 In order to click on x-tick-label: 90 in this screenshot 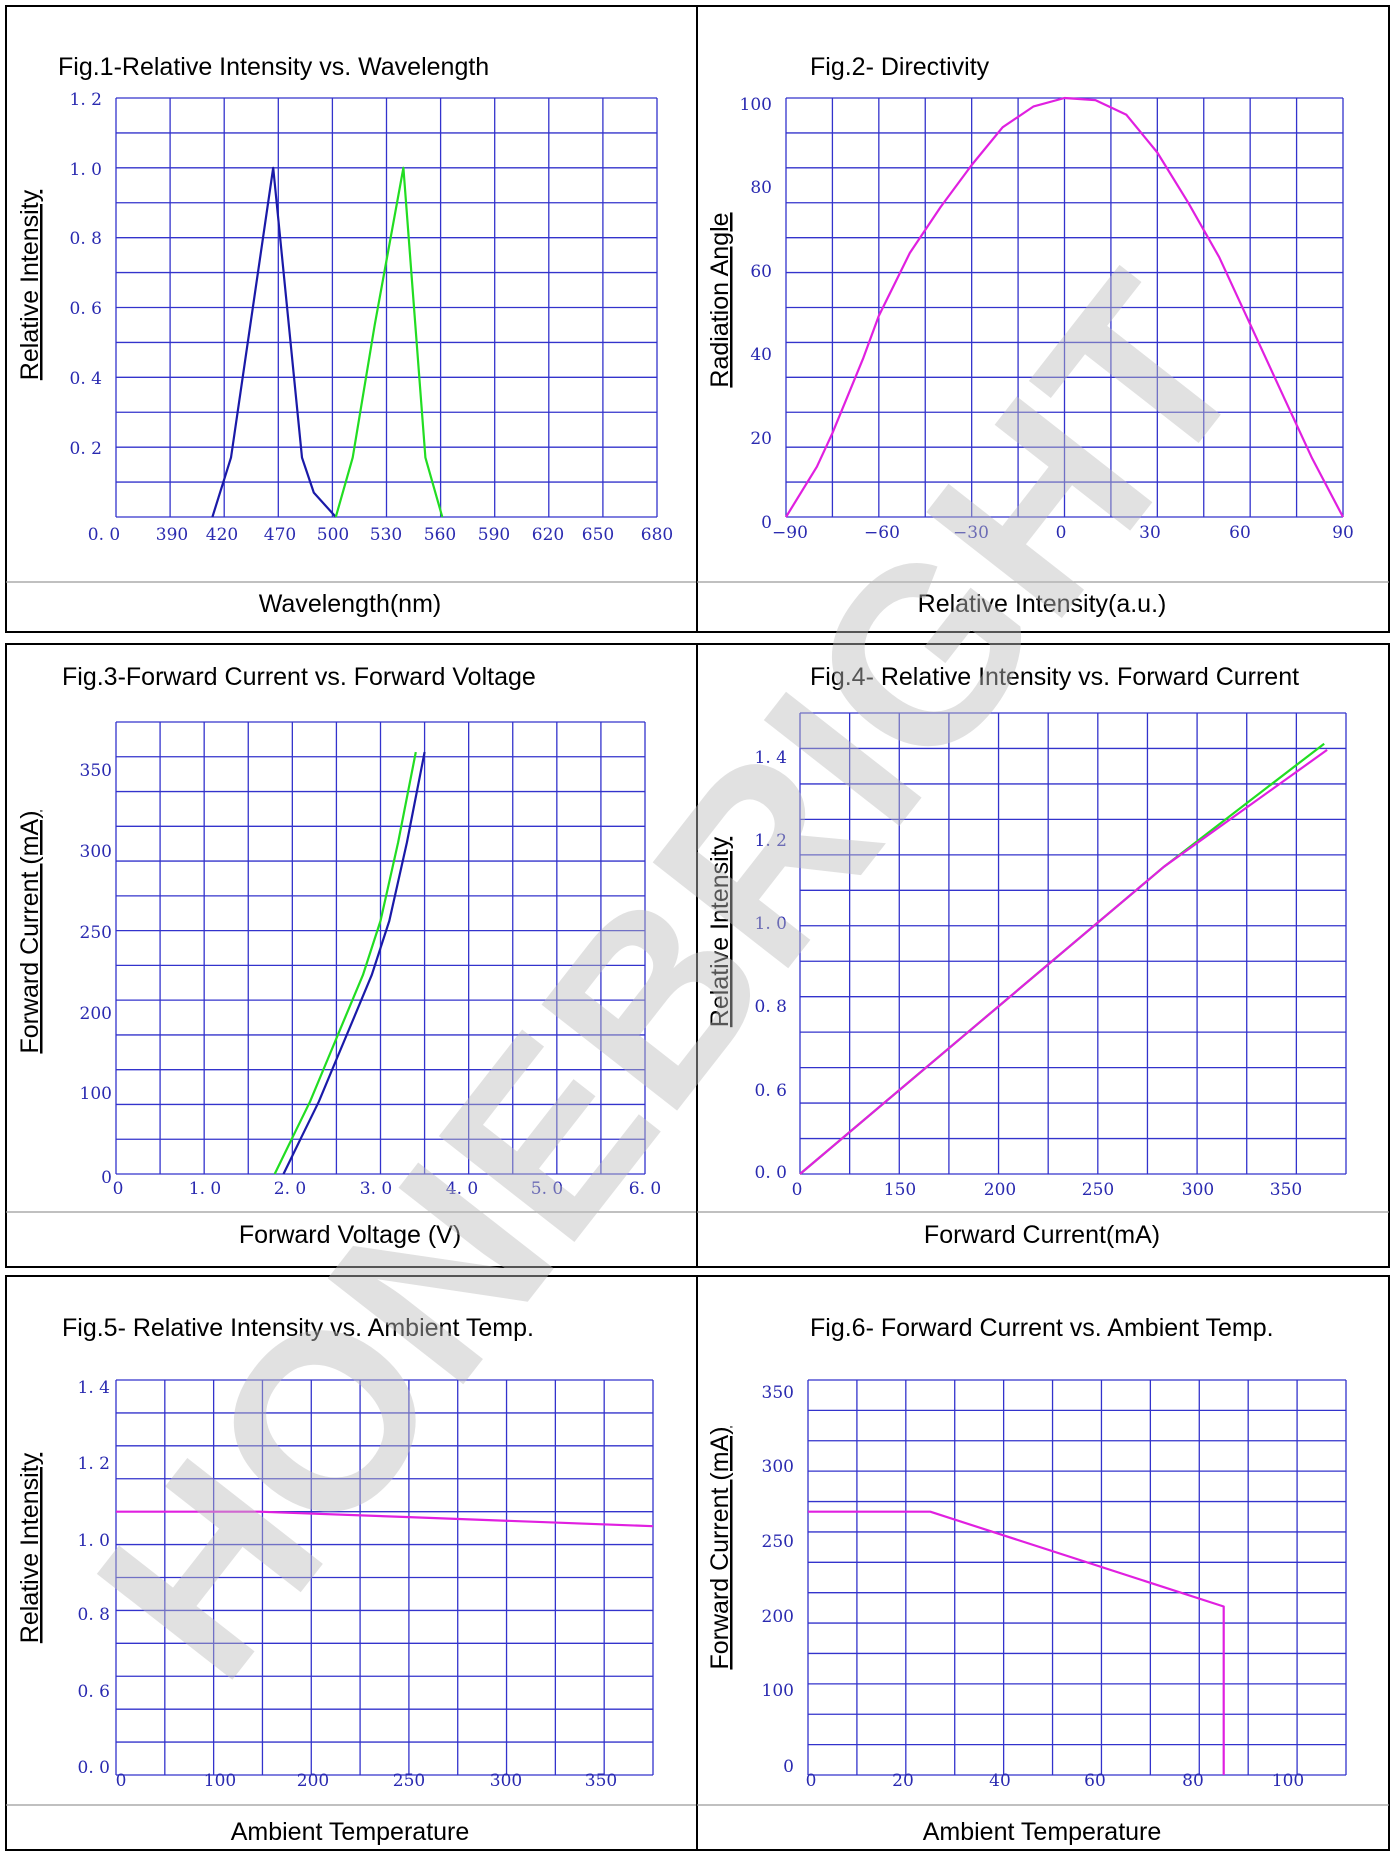, I will do `click(1343, 533)`.